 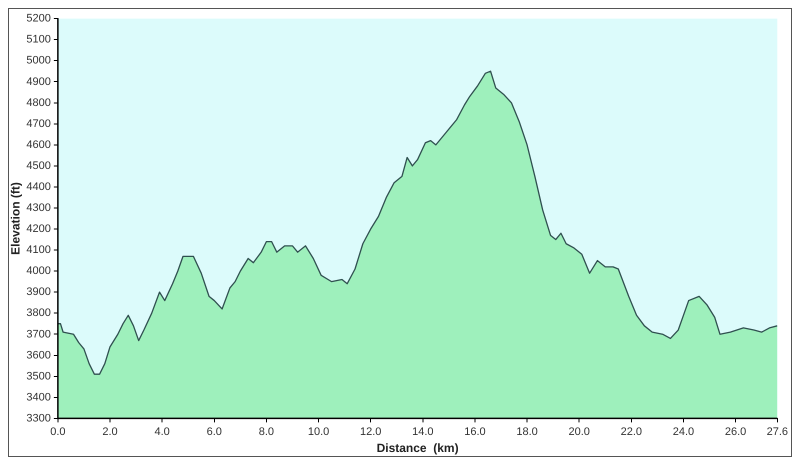 I want to click on y-tick-label: 4500, so click(x=38, y=166).